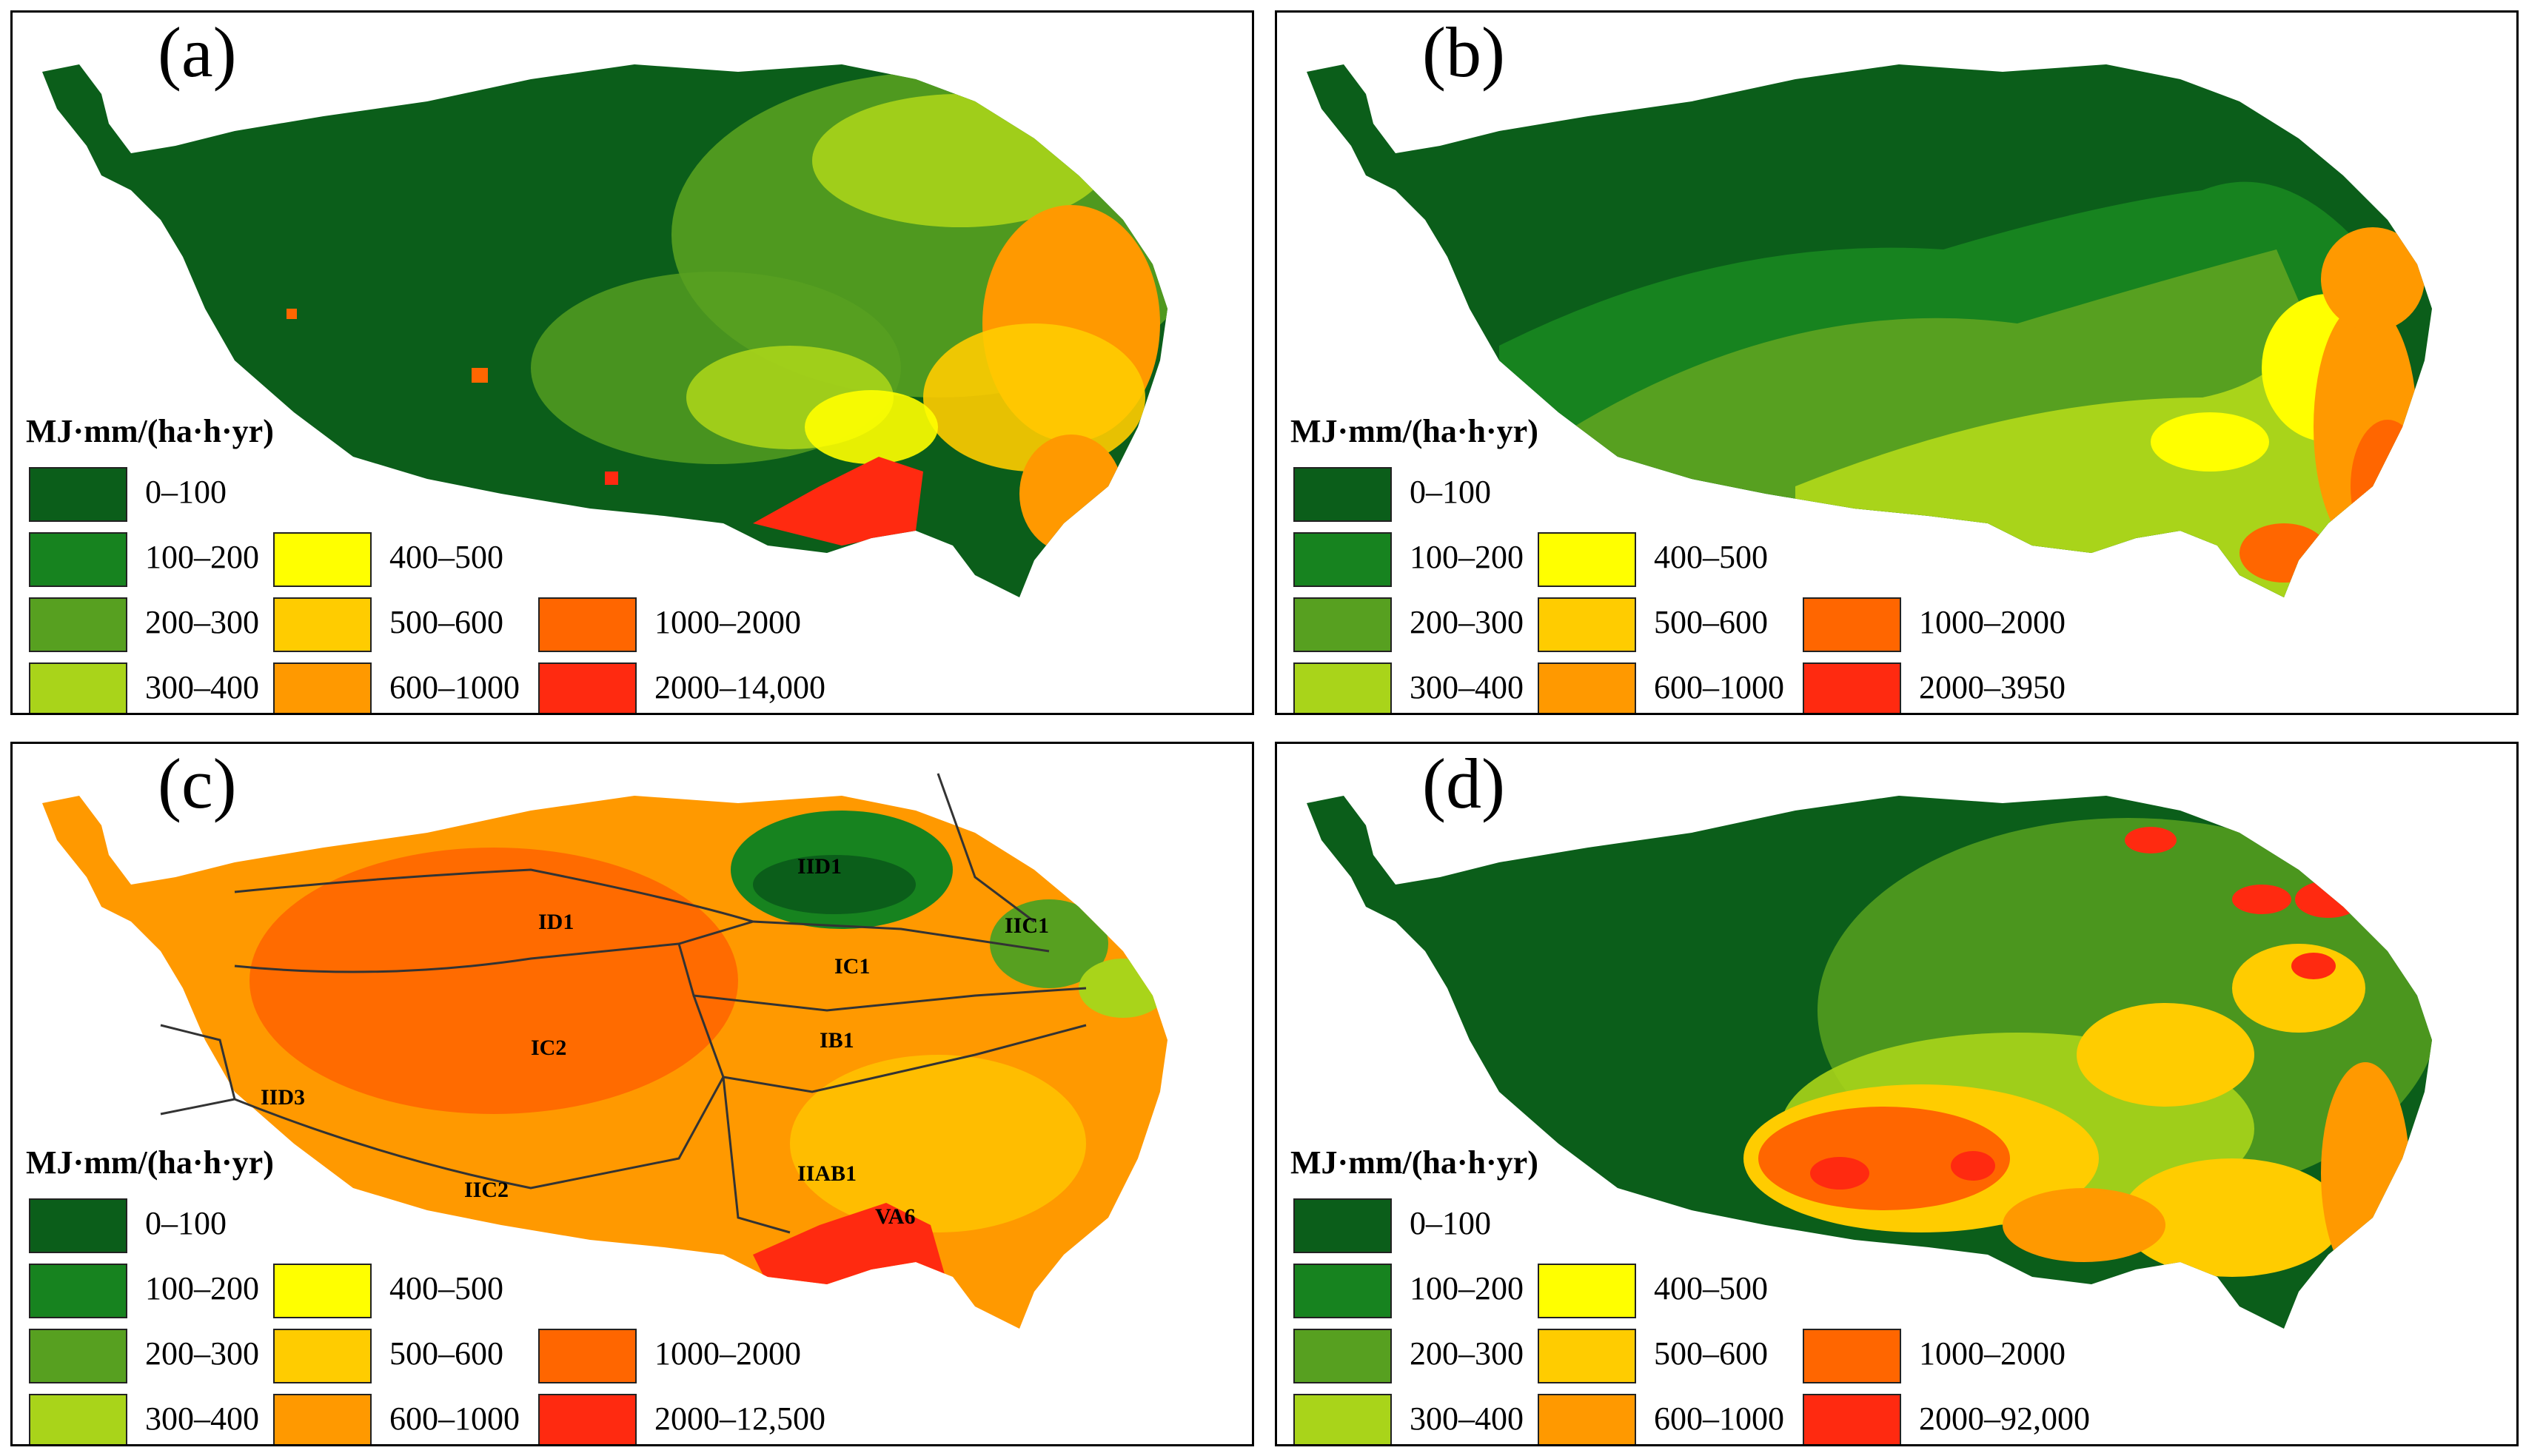 Image resolution: width=2526 pixels, height=1456 pixels. Describe the element at coordinates (1414, 1162) in the screenshot. I see `legend-title-d: MJ·mm/(ha·h·yr)` at that location.